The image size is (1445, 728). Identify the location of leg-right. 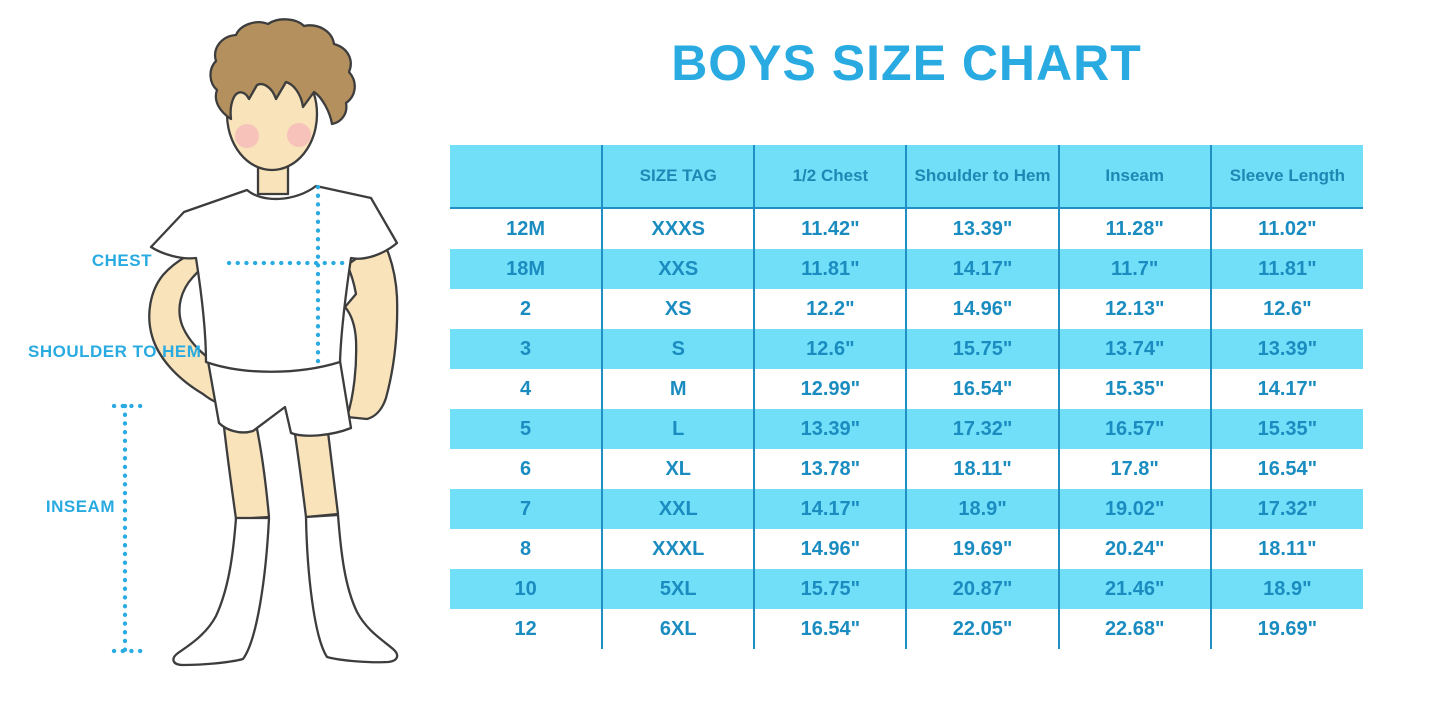
(316, 470).